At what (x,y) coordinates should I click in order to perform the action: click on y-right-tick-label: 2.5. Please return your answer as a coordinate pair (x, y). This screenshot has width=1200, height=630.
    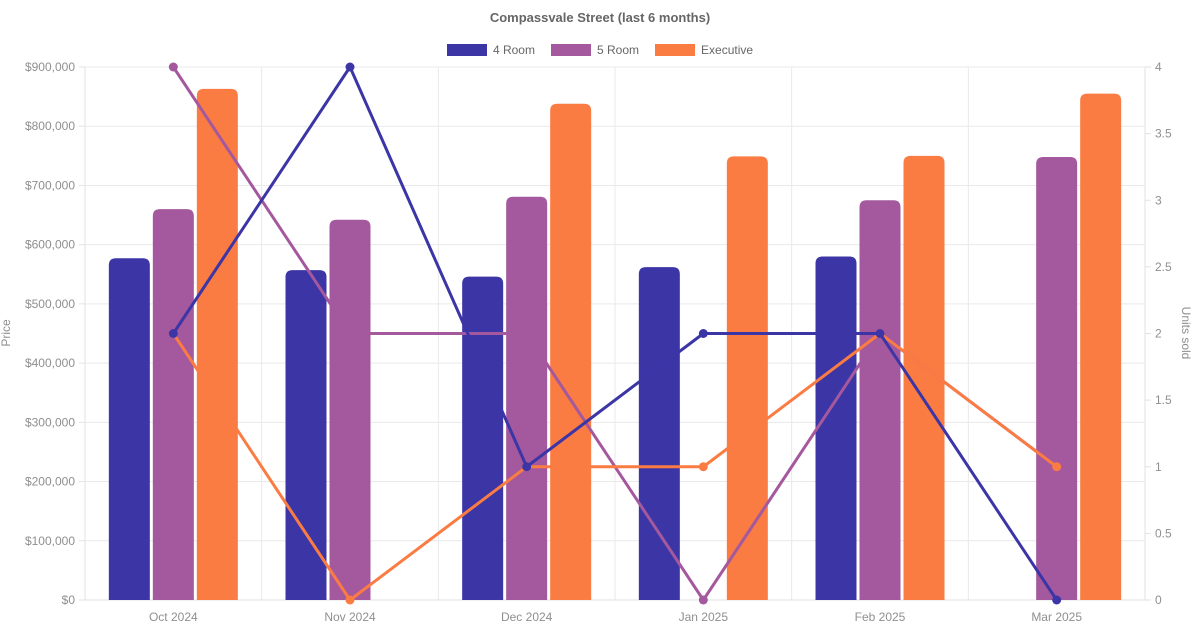
    Looking at the image, I should click on (1163, 267).